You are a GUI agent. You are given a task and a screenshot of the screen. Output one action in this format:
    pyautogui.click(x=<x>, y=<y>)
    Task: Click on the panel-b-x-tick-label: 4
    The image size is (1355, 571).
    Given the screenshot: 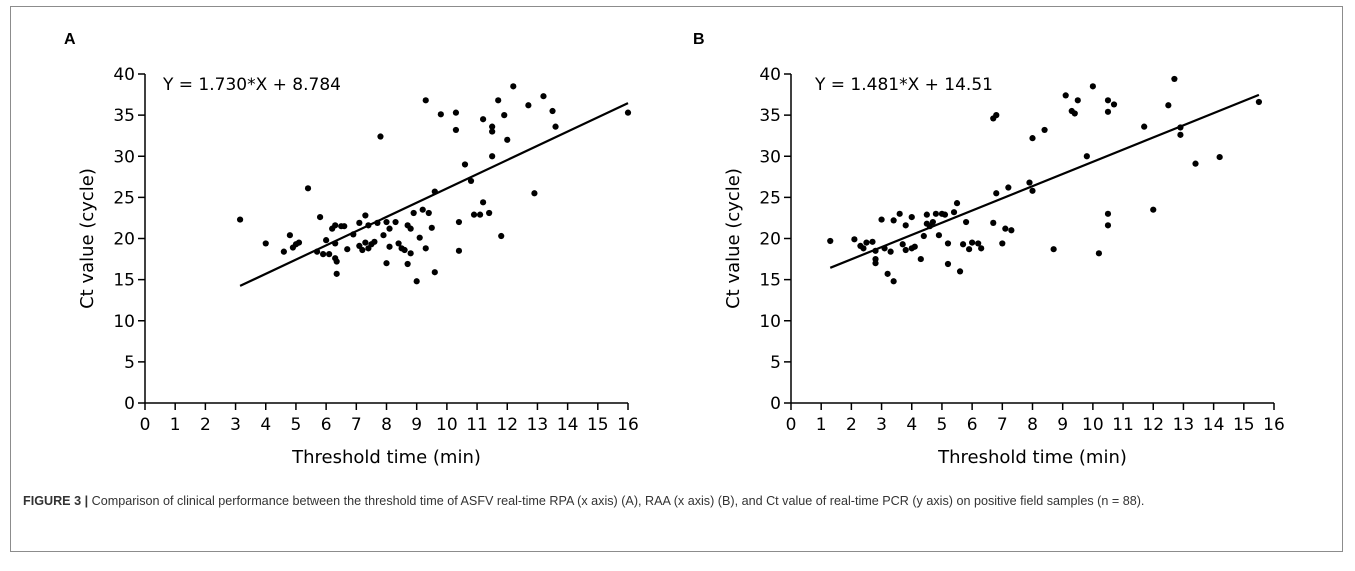 What is the action you would take?
    pyautogui.click(x=911, y=425)
    